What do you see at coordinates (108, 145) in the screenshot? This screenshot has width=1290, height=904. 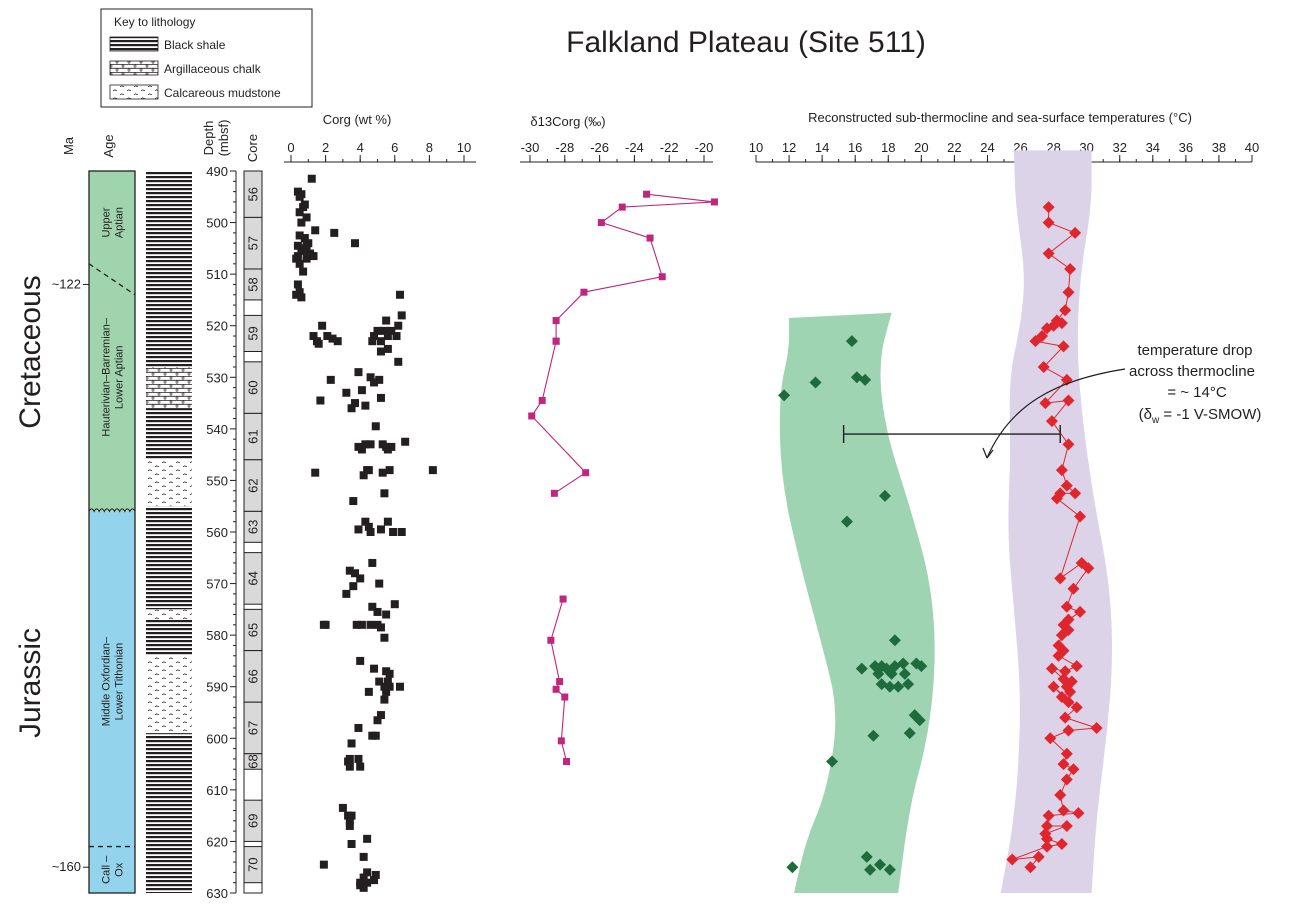 I see `age-column-header: Age` at bounding box center [108, 145].